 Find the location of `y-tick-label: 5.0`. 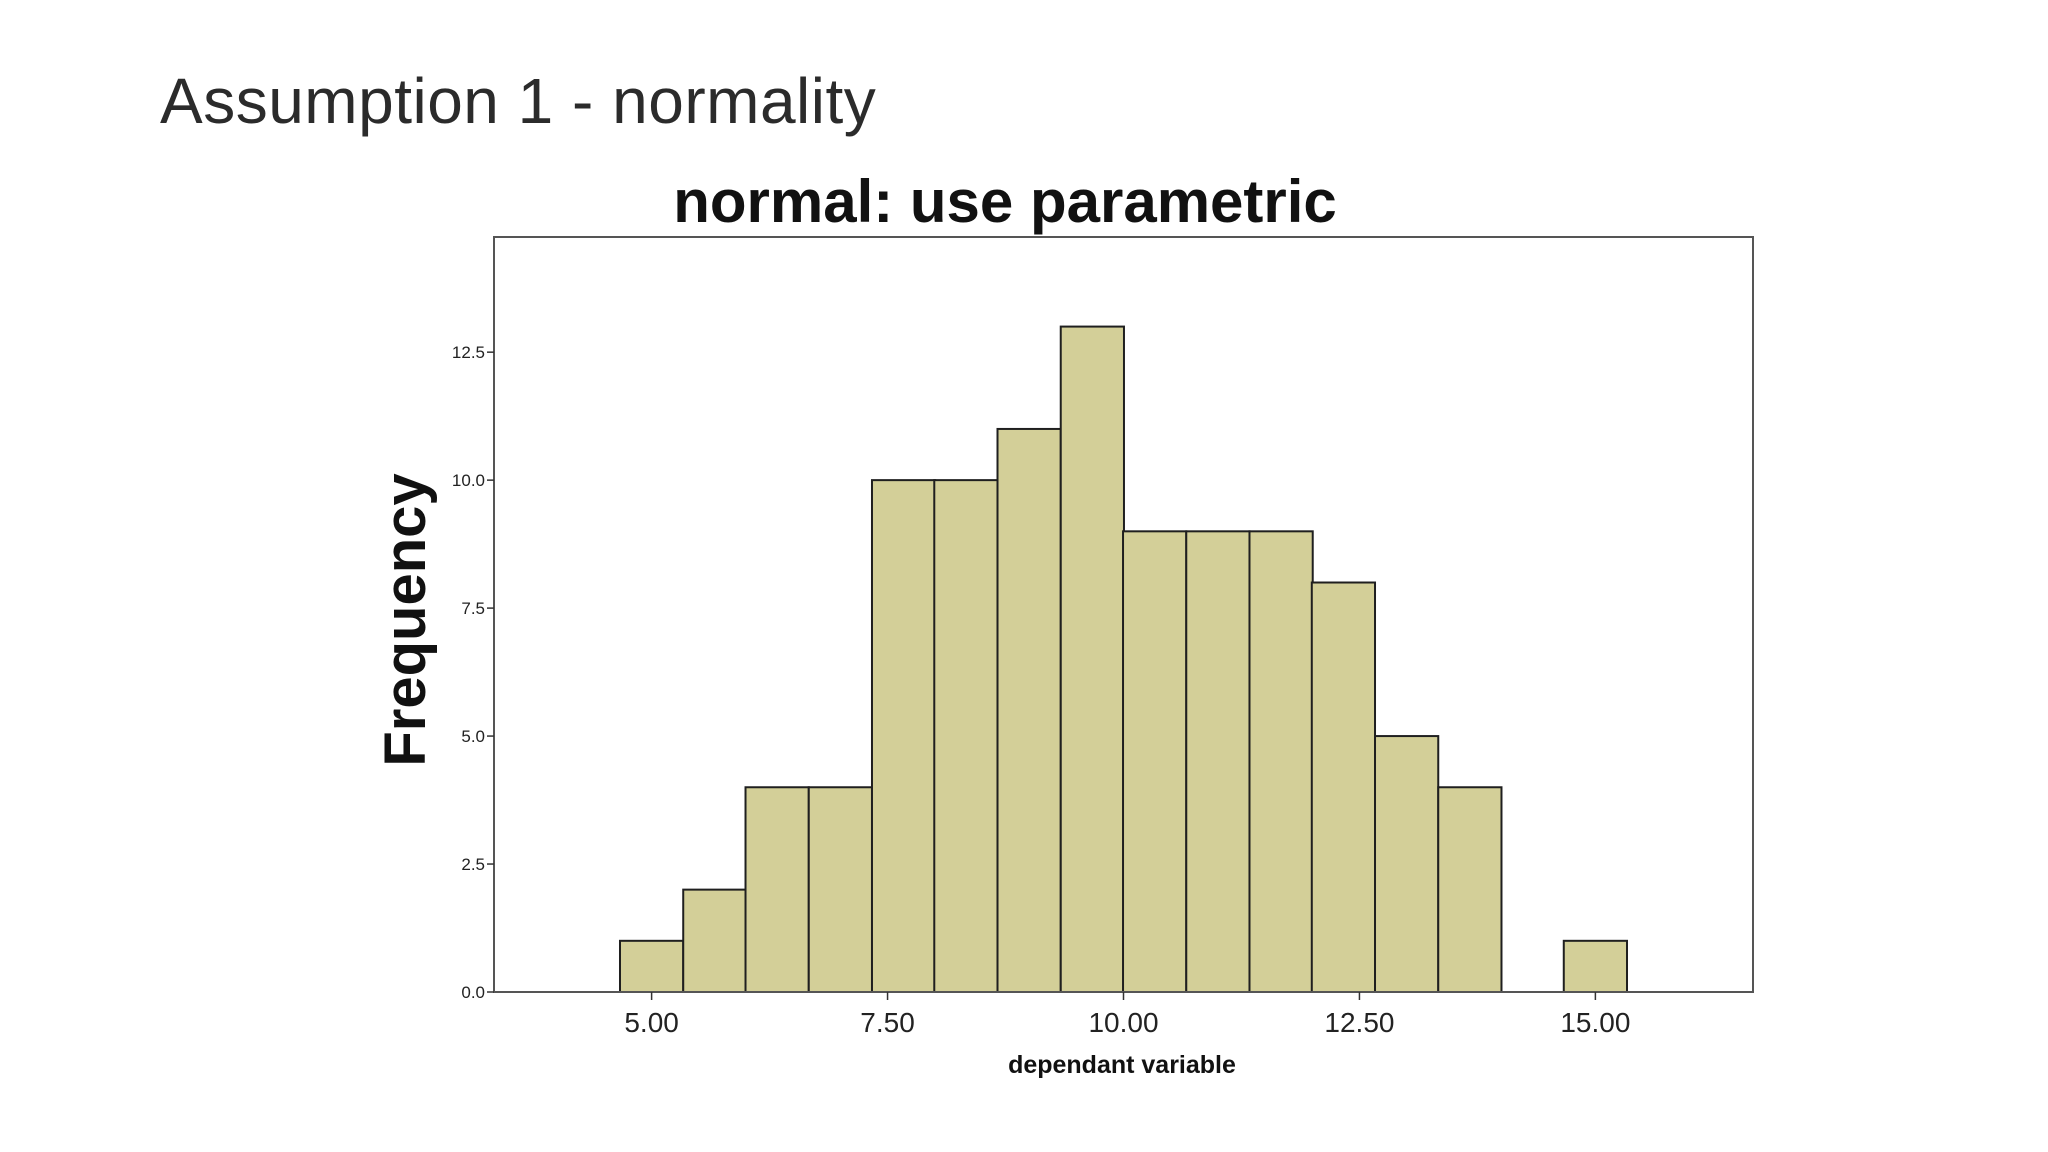

y-tick-label: 5.0 is located at coordinates (473, 736).